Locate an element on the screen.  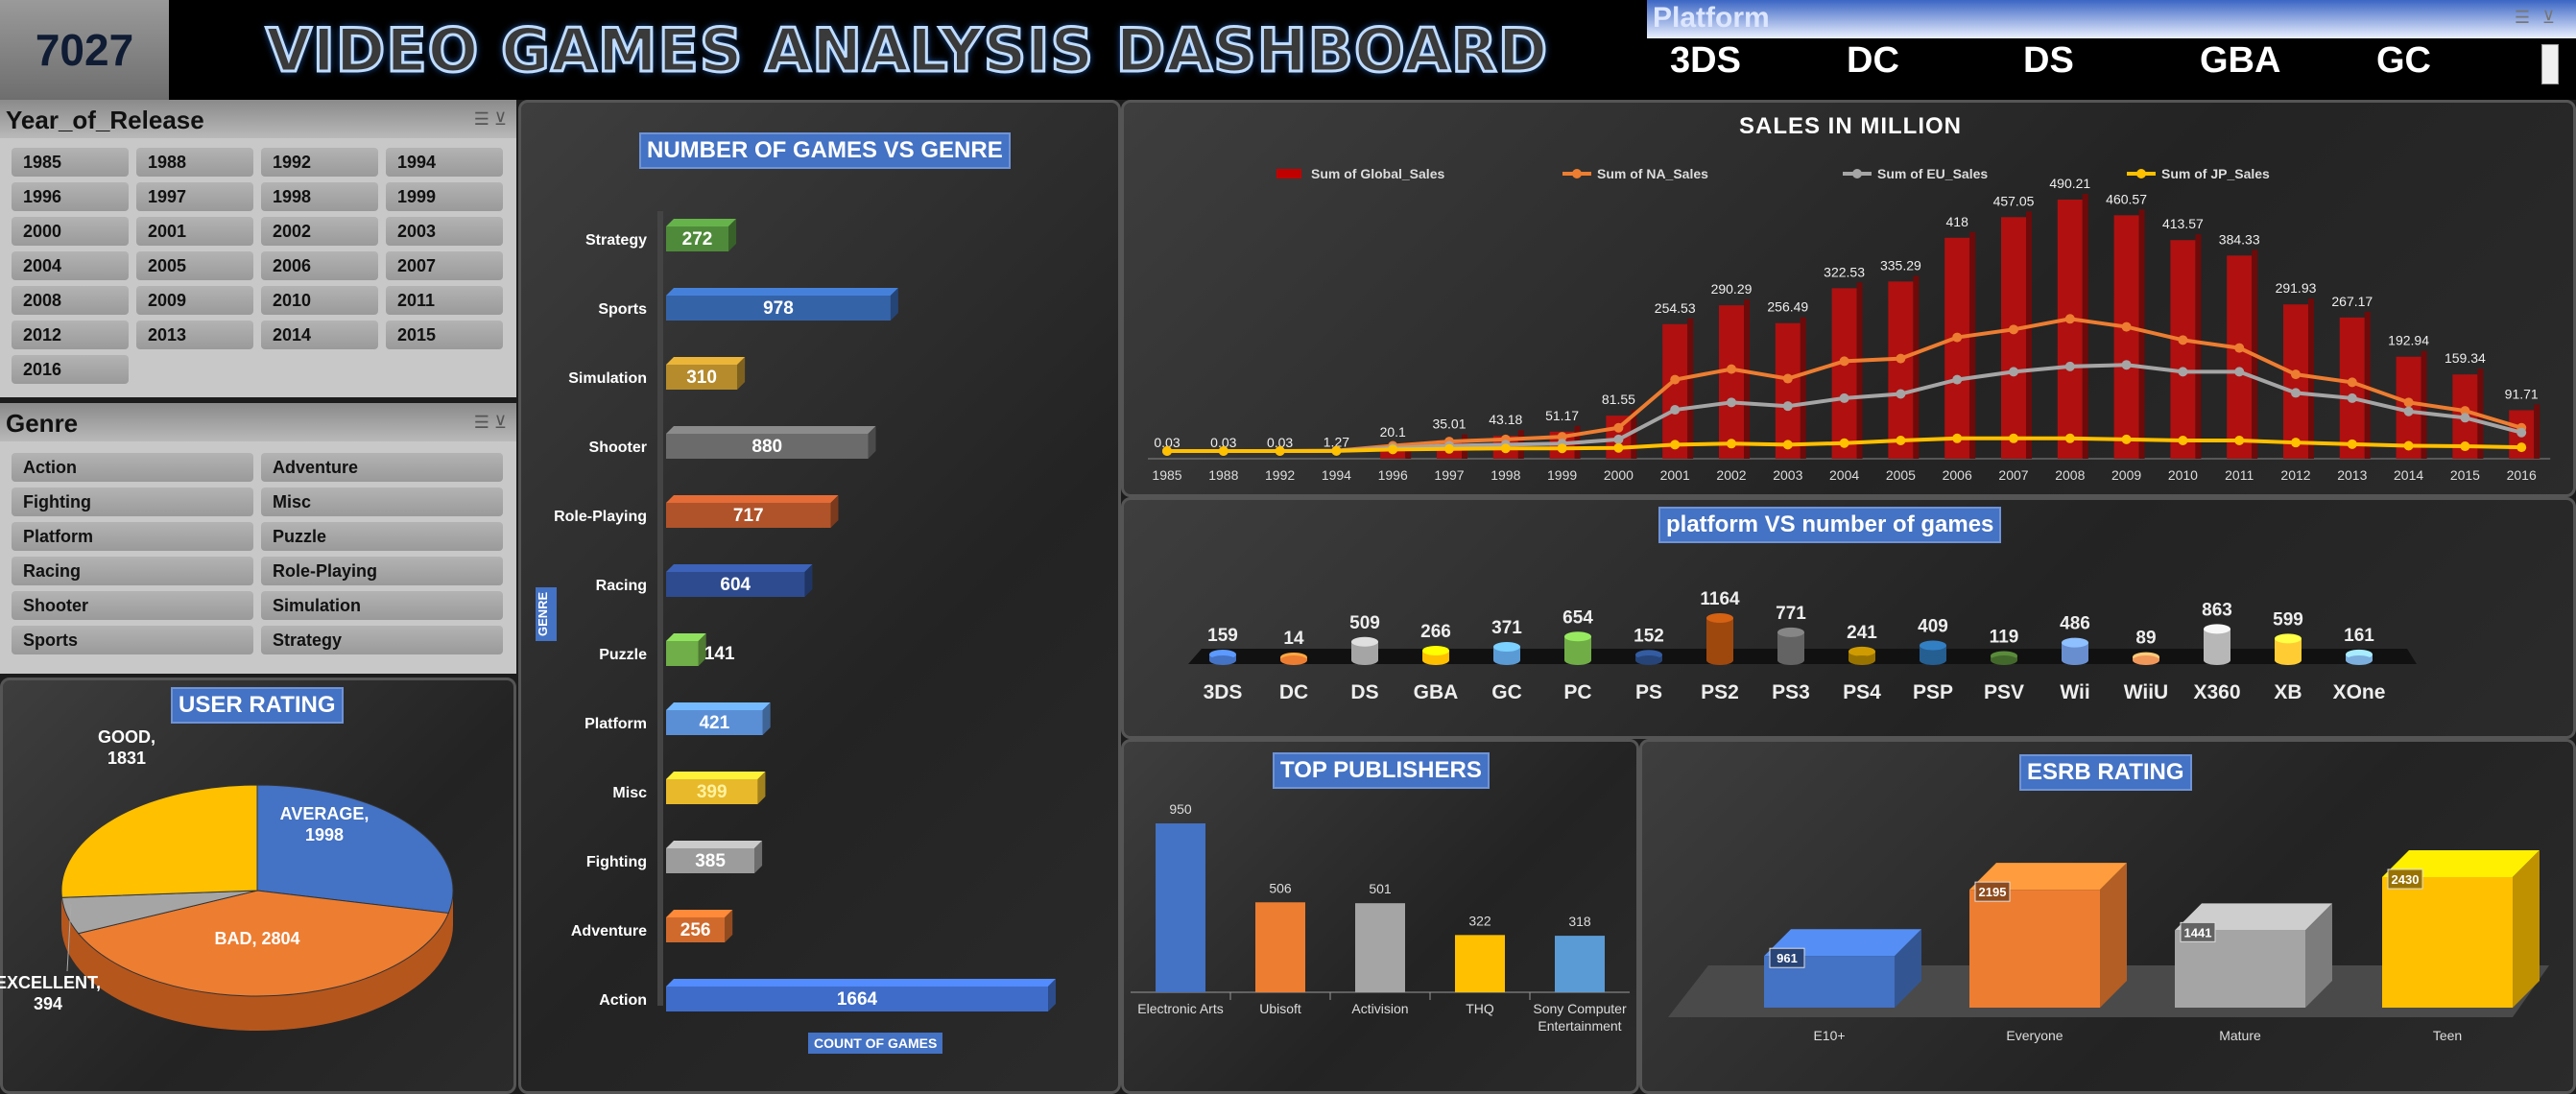
year-item-2000: 2000 is located at coordinates (70, 231).